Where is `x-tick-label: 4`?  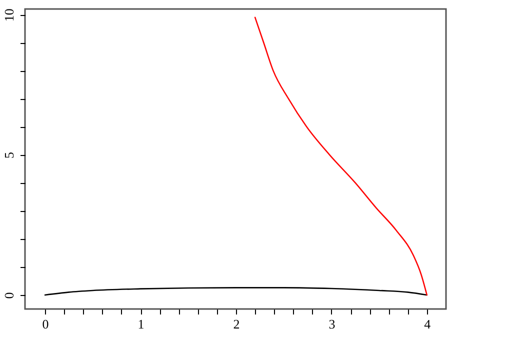 x-tick-label: 4 is located at coordinates (428, 324).